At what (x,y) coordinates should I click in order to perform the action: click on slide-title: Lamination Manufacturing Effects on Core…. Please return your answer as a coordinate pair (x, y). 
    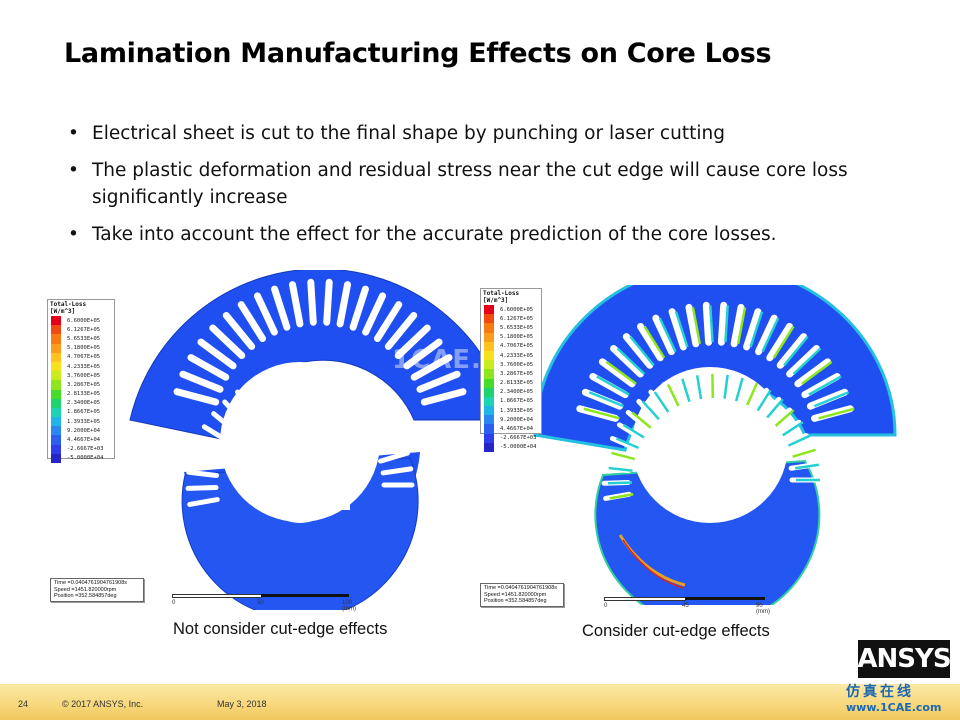
    Looking at the image, I should click on (418, 53).